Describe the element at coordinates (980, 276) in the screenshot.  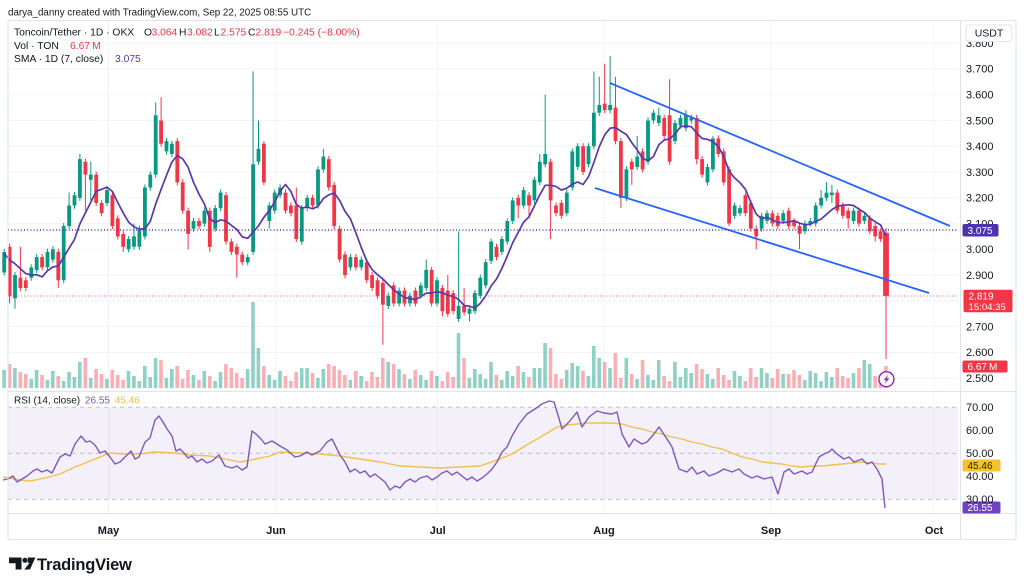
I see `svg-text: 2.900` at that location.